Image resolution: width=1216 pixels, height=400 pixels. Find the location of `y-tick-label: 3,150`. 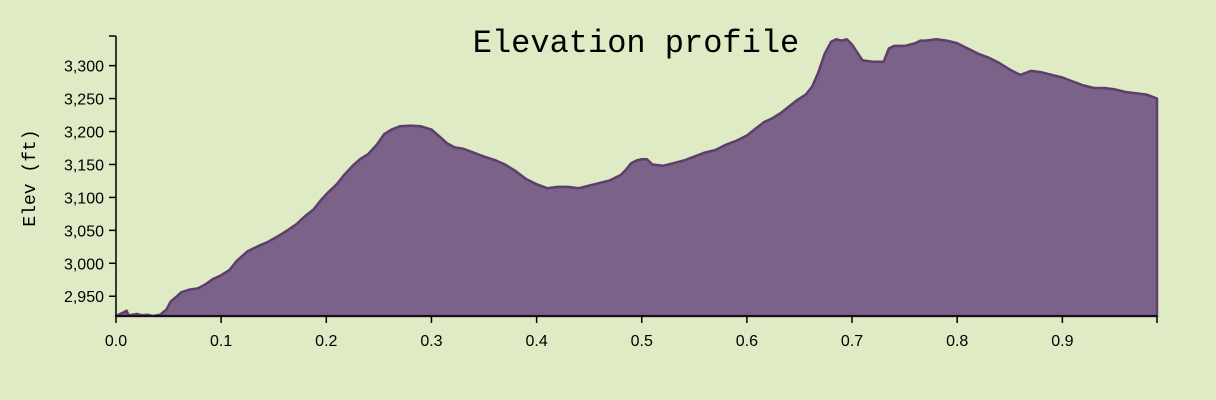

y-tick-label: 3,150 is located at coordinates (84, 165).